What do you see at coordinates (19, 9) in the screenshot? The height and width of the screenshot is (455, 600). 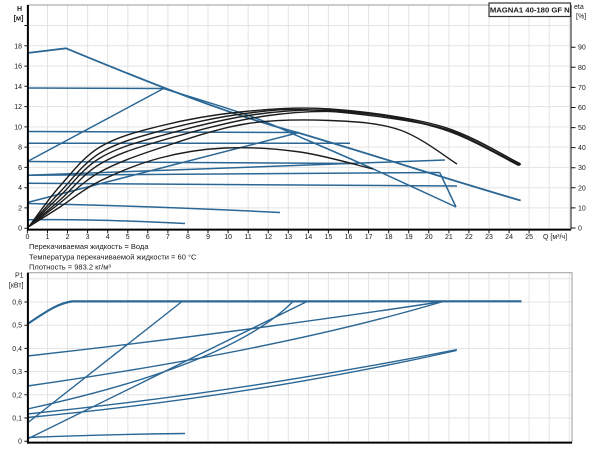 I see `svg-text: H` at bounding box center [19, 9].